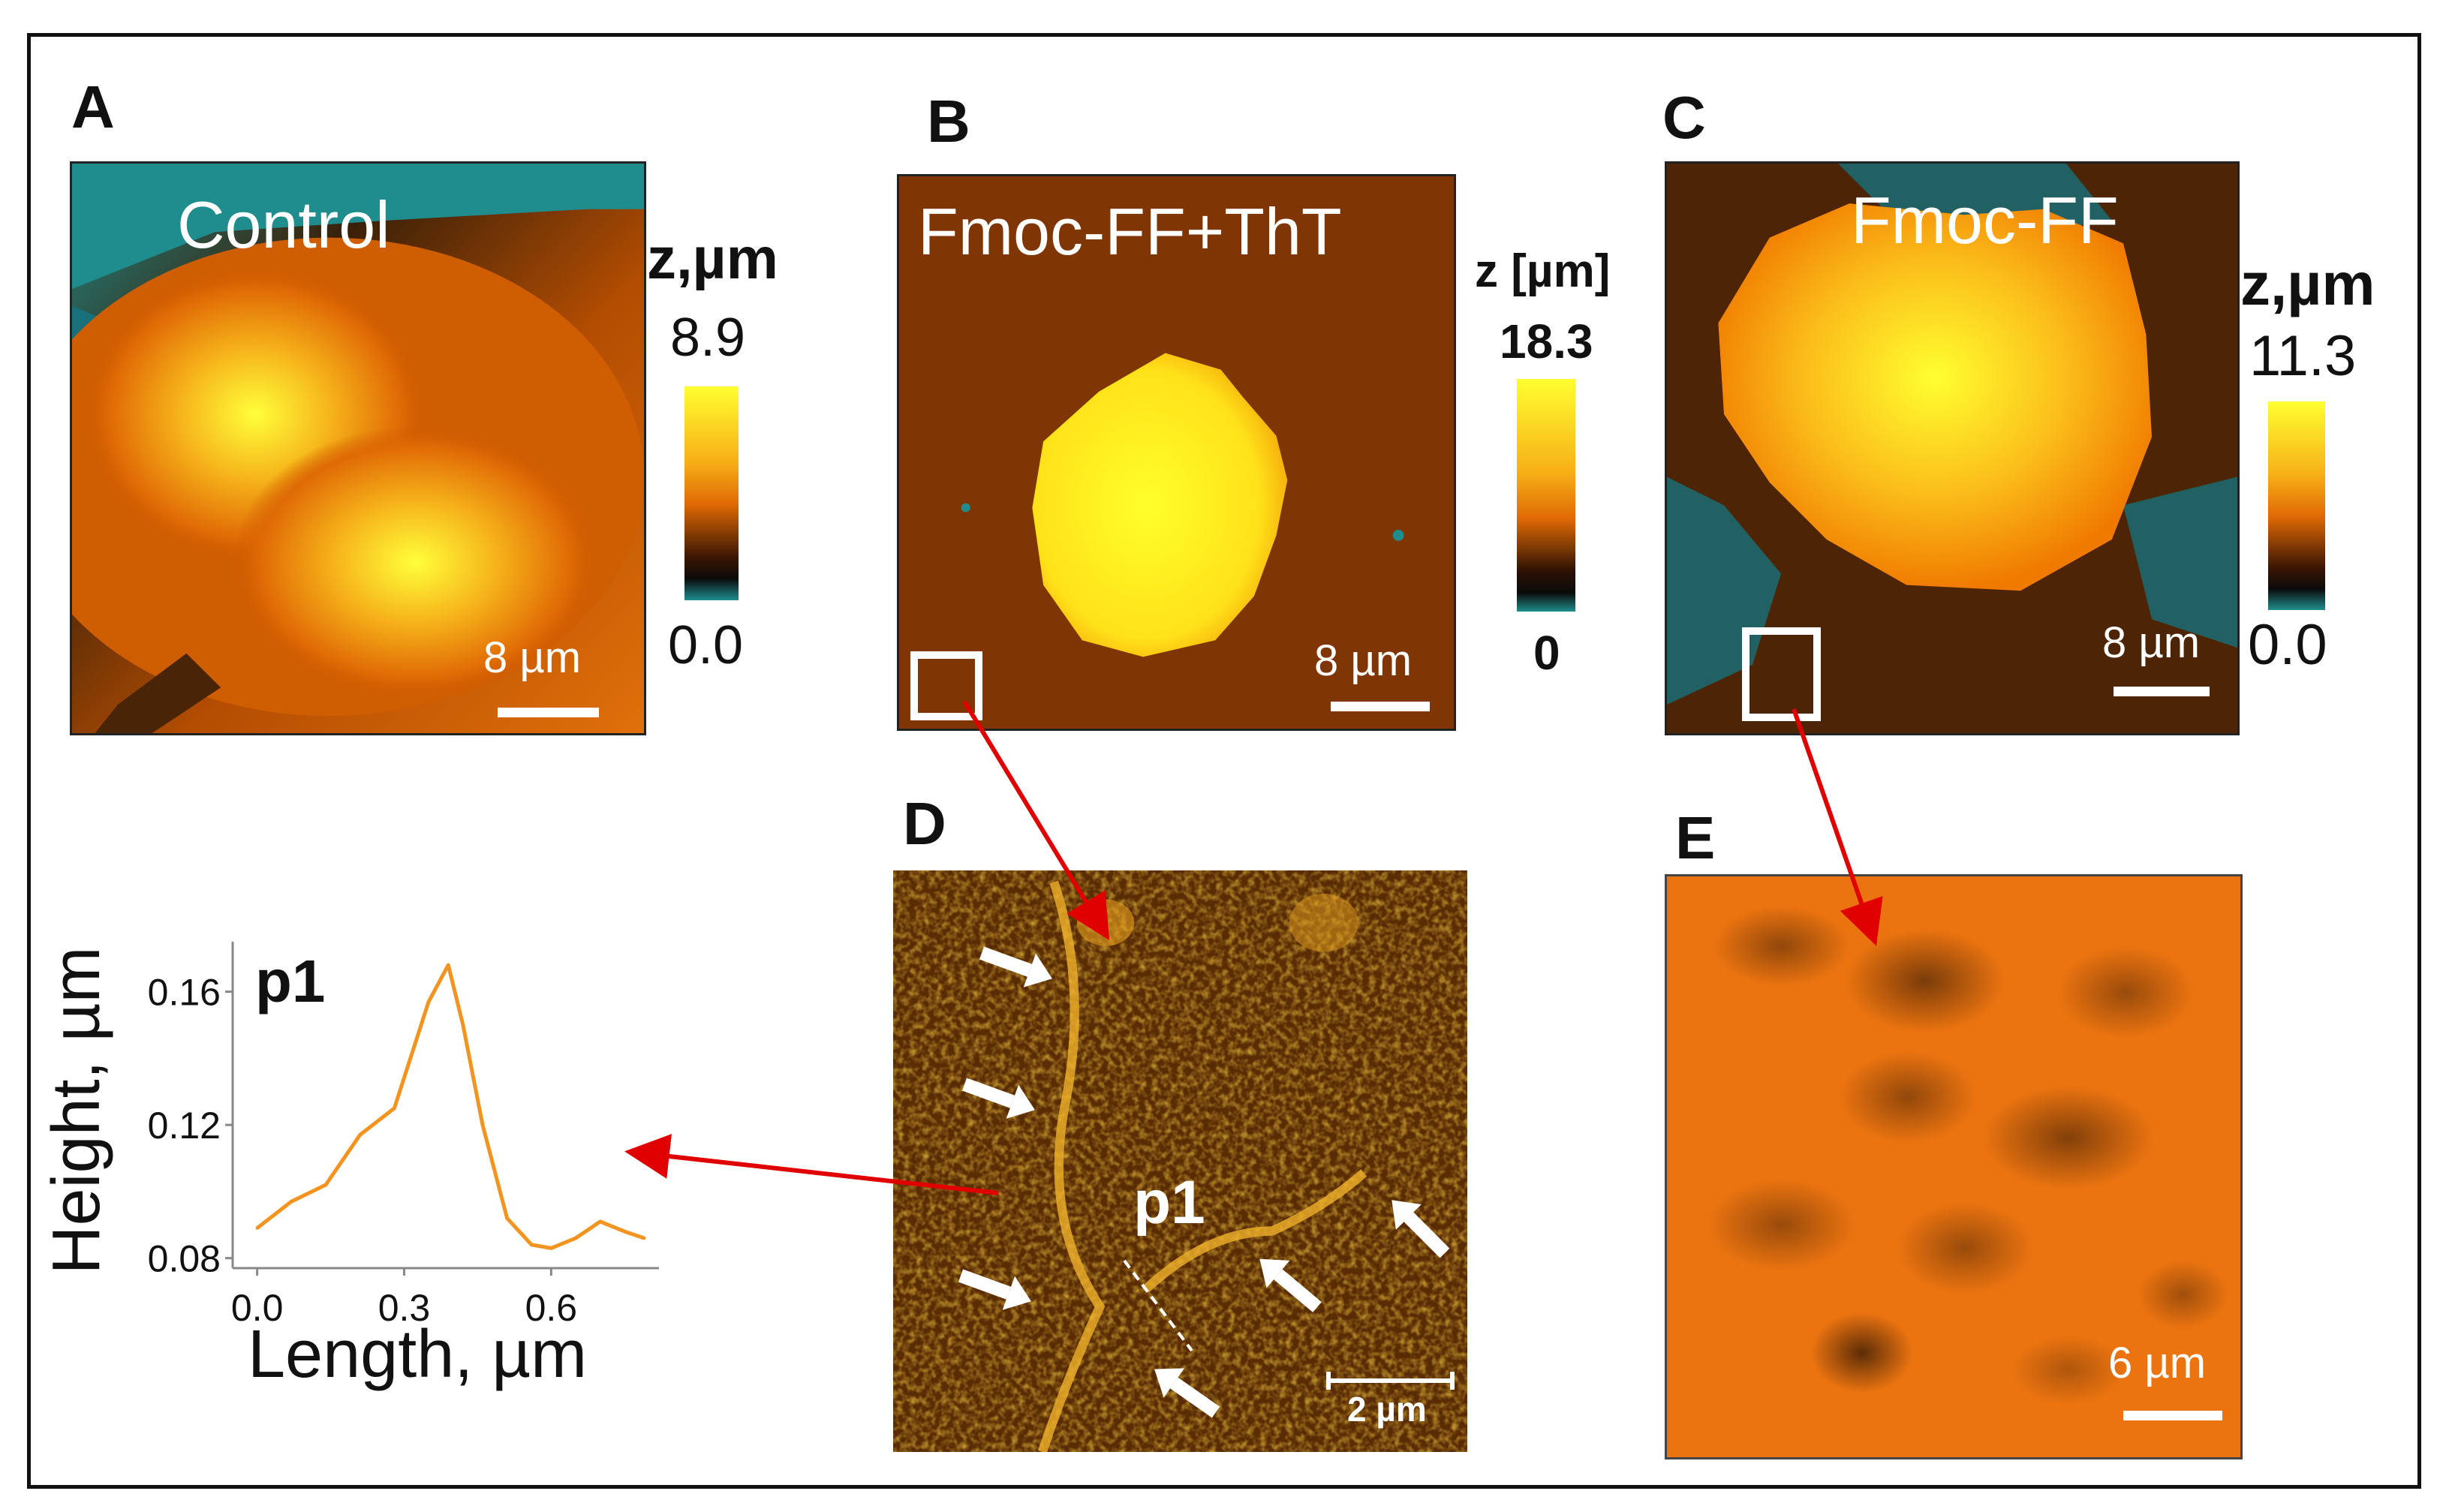 This screenshot has height=1512, width=2449. What do you see at coordinates (1684, 118) in the screenshot?
I see `panel-c-letter: C` at bounding box center [1684, 118].